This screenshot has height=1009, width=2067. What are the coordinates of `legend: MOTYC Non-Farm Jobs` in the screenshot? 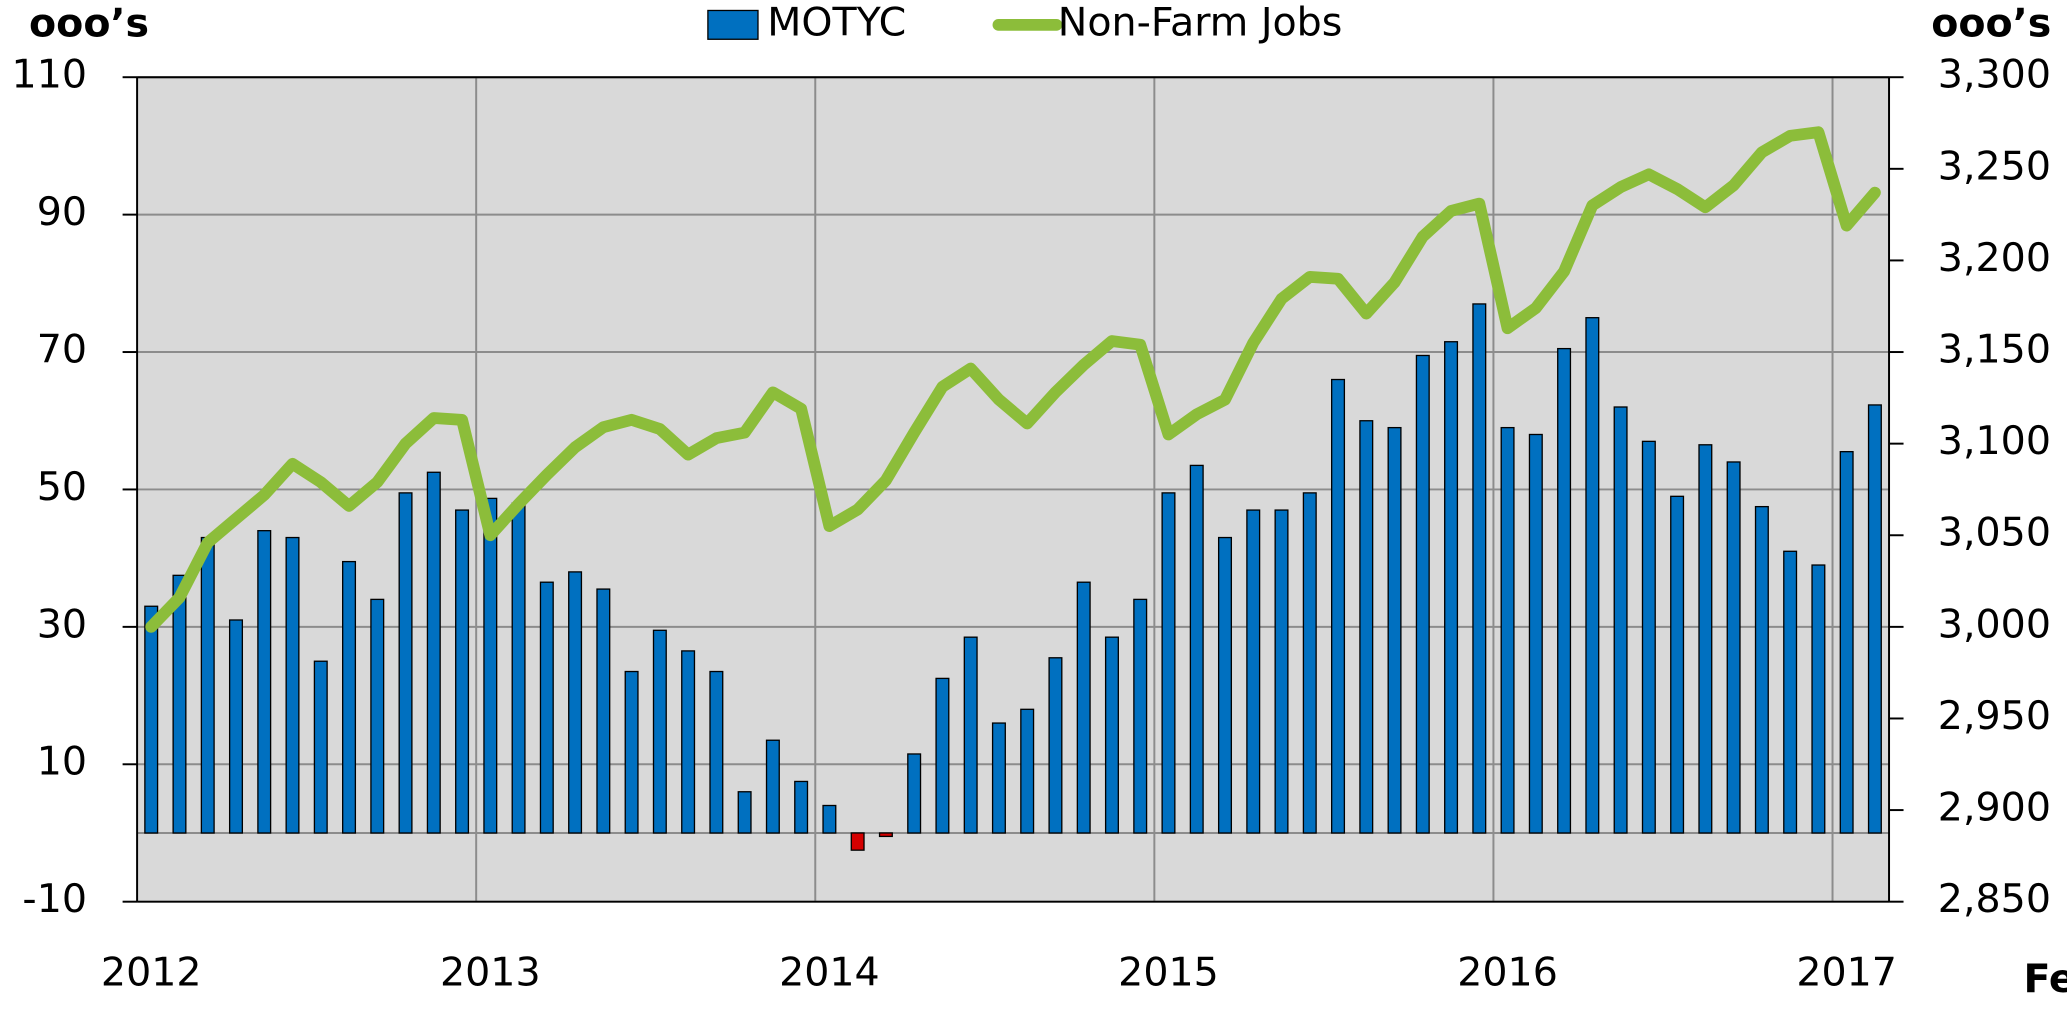 It's located at (1025, 22).